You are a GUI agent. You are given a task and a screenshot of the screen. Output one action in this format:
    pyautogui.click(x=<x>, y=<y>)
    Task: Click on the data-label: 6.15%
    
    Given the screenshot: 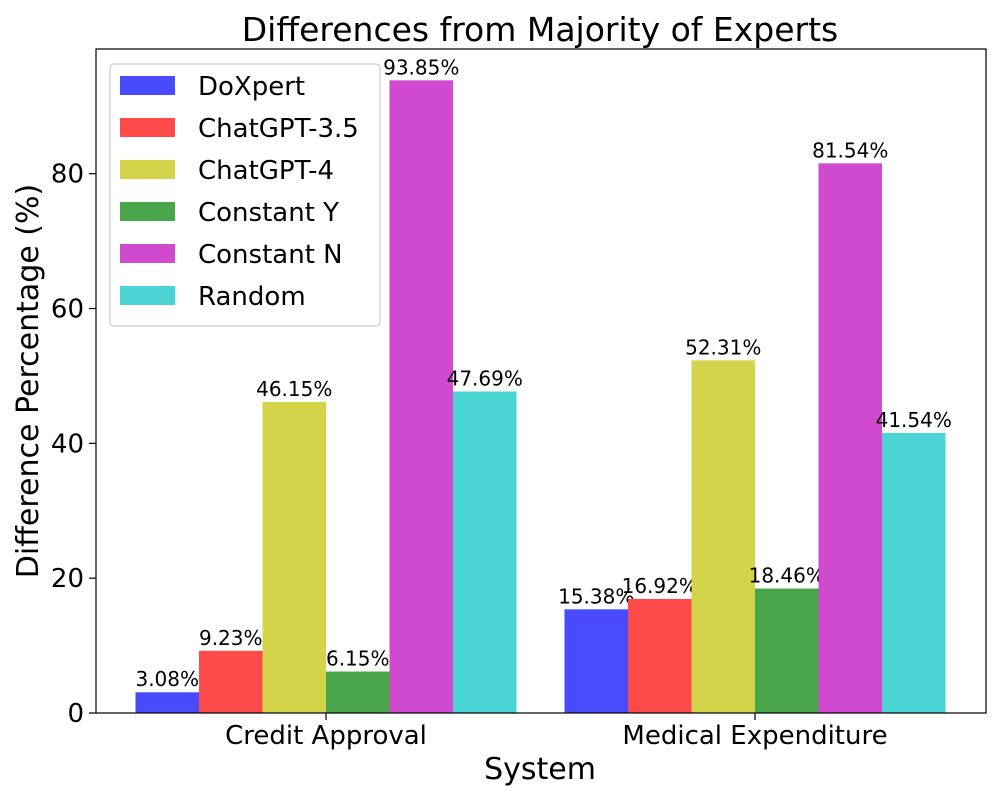 What is the action you would take?
    pyautogui.click(x=358, y=659)
    